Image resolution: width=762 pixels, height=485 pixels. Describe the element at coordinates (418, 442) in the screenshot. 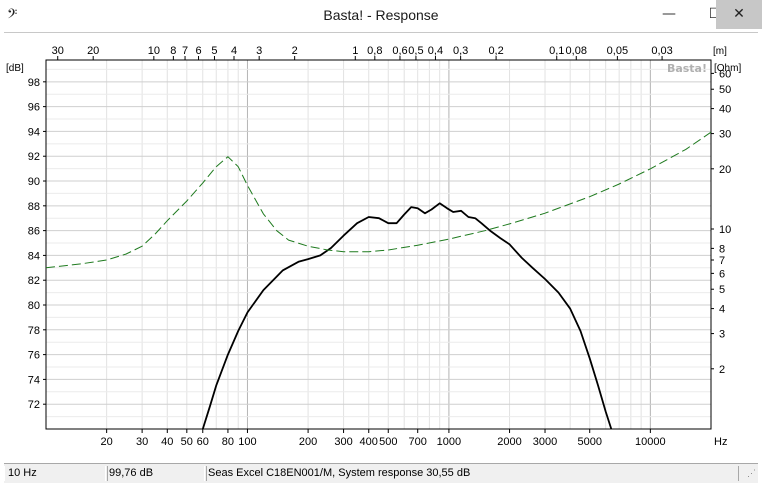

I see `x-tick-label: 700` at that location.